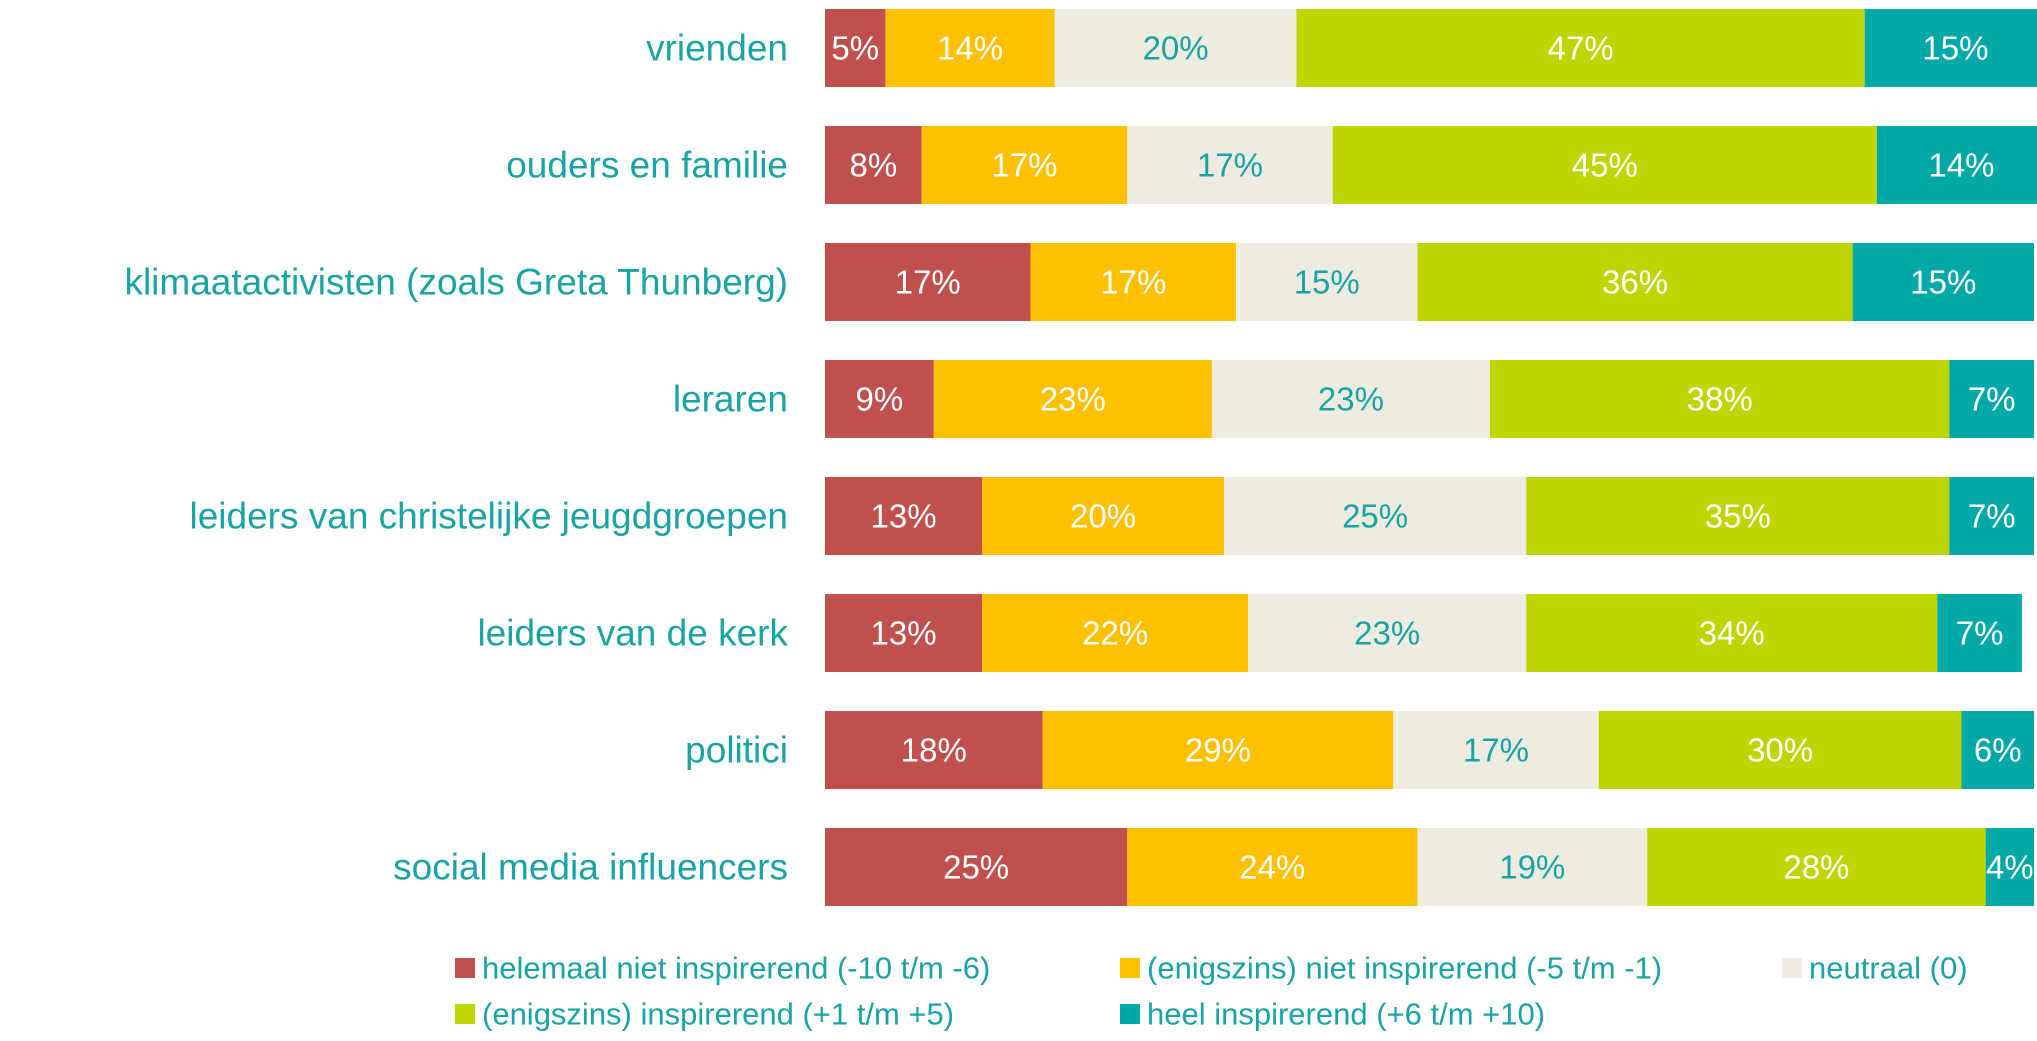 The width and height of the screenshot is (2037, 1041). I want to click on category-label: leraren, so click(730, 399).